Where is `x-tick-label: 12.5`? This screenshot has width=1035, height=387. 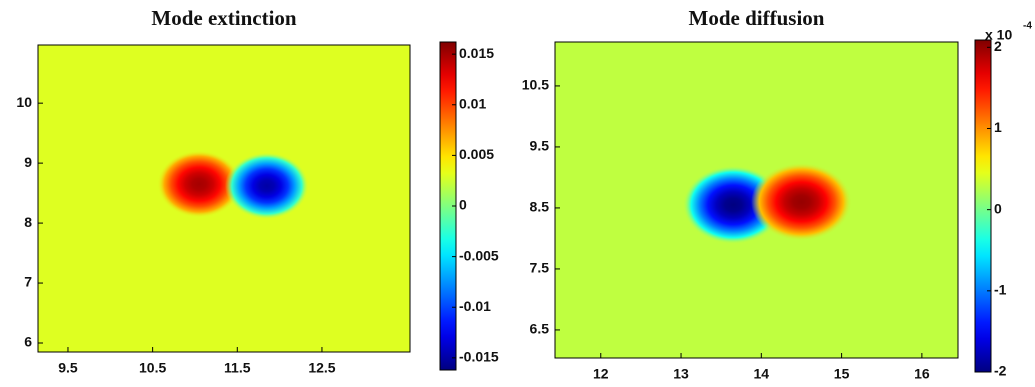 x-tick-label: 12.5 is located at coordinates (321, 368).